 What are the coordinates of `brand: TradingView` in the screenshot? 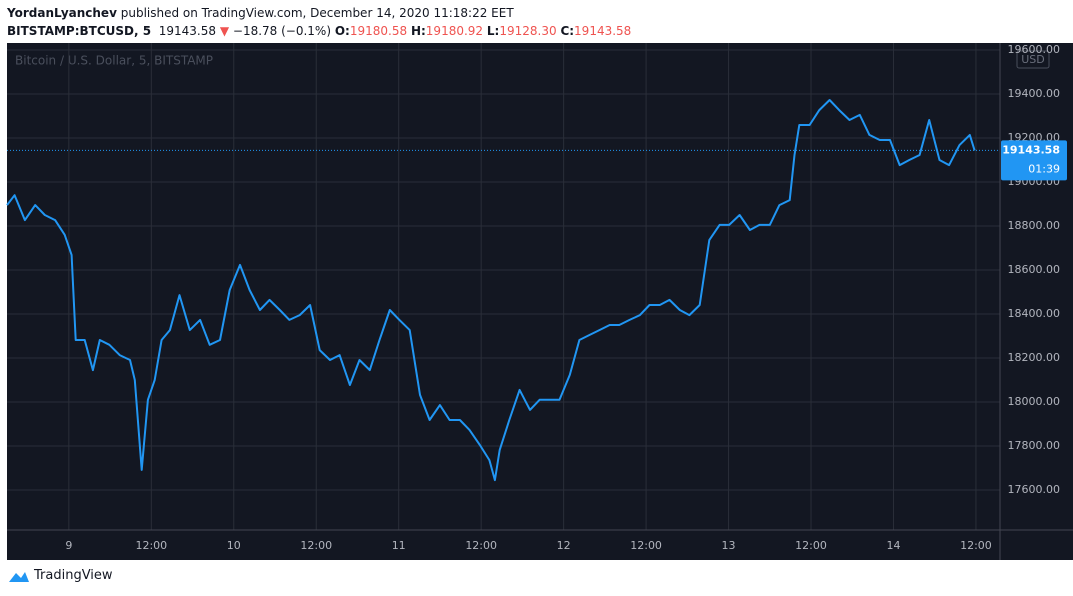 It's located at (73, 575).